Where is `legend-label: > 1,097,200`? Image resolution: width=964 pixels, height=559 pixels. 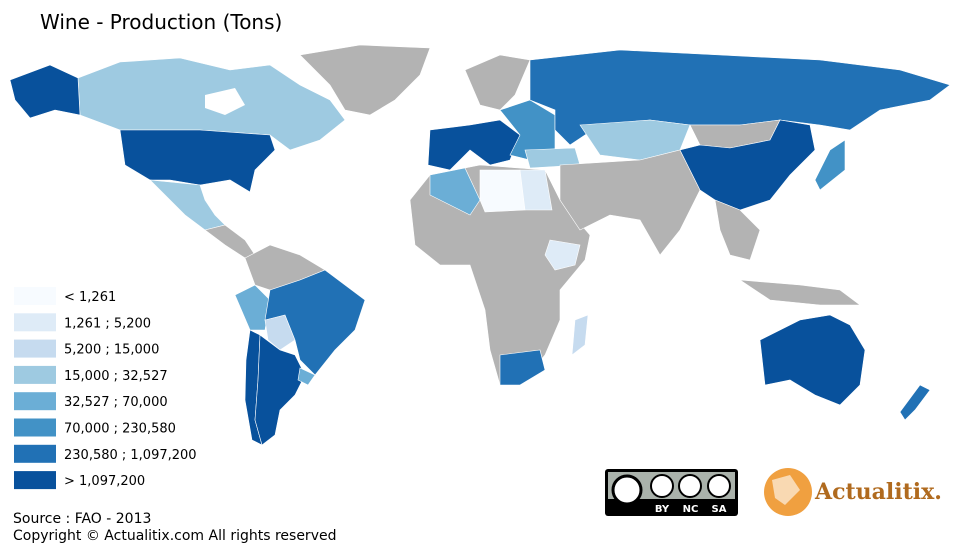 legend-label: > 1,097,200 is located at coordinates (104, 481).